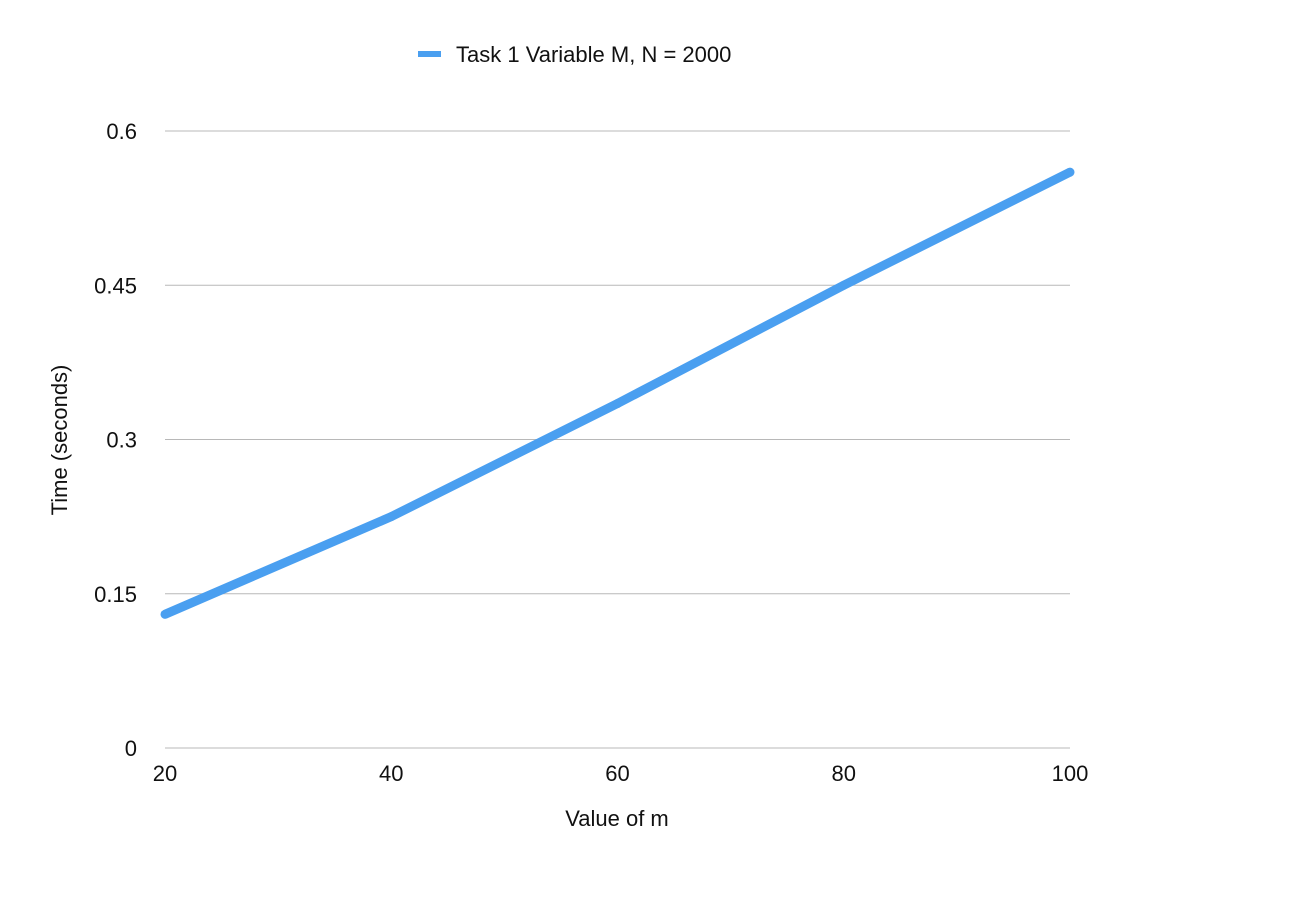  What do you see at coordinates (59, 440) in the screenshot?
I see `y-axis-title: Time (seconds)` at bounding box center [59, 440].